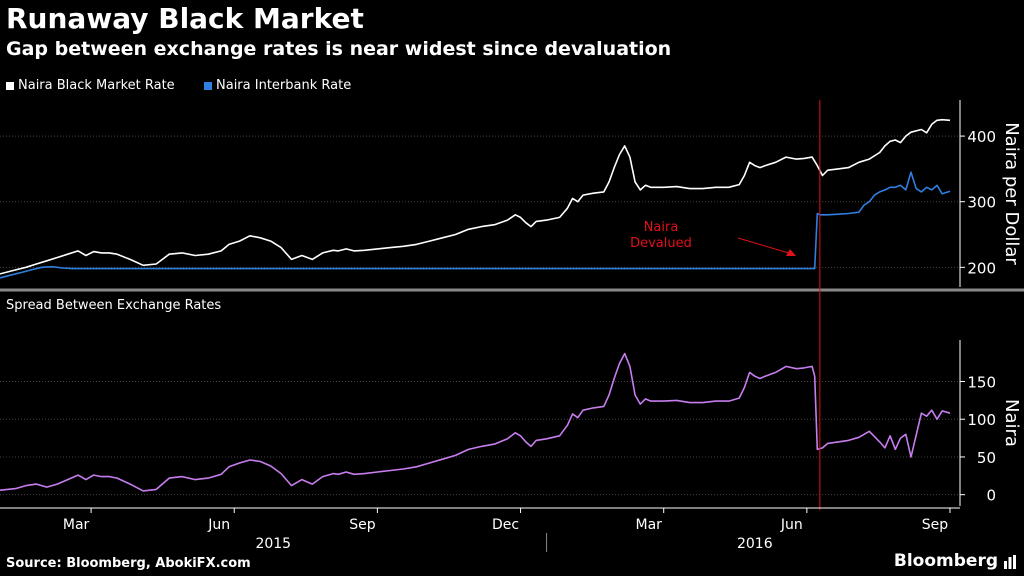 The image size is (1024, 576). What do you see at coordinates (661, 243) in the screenshot?
I see `annotation-label-line2: Devalued` at bounding box center [661, 243].